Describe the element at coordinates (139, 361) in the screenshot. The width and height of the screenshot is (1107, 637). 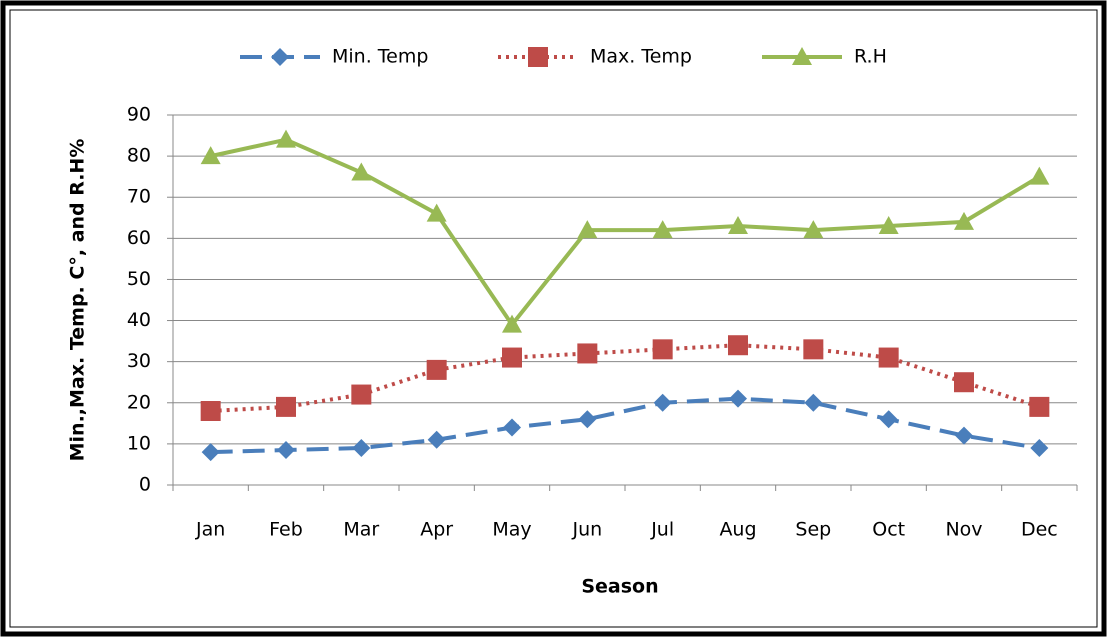
I see `y-tick-label: 30` at that location.